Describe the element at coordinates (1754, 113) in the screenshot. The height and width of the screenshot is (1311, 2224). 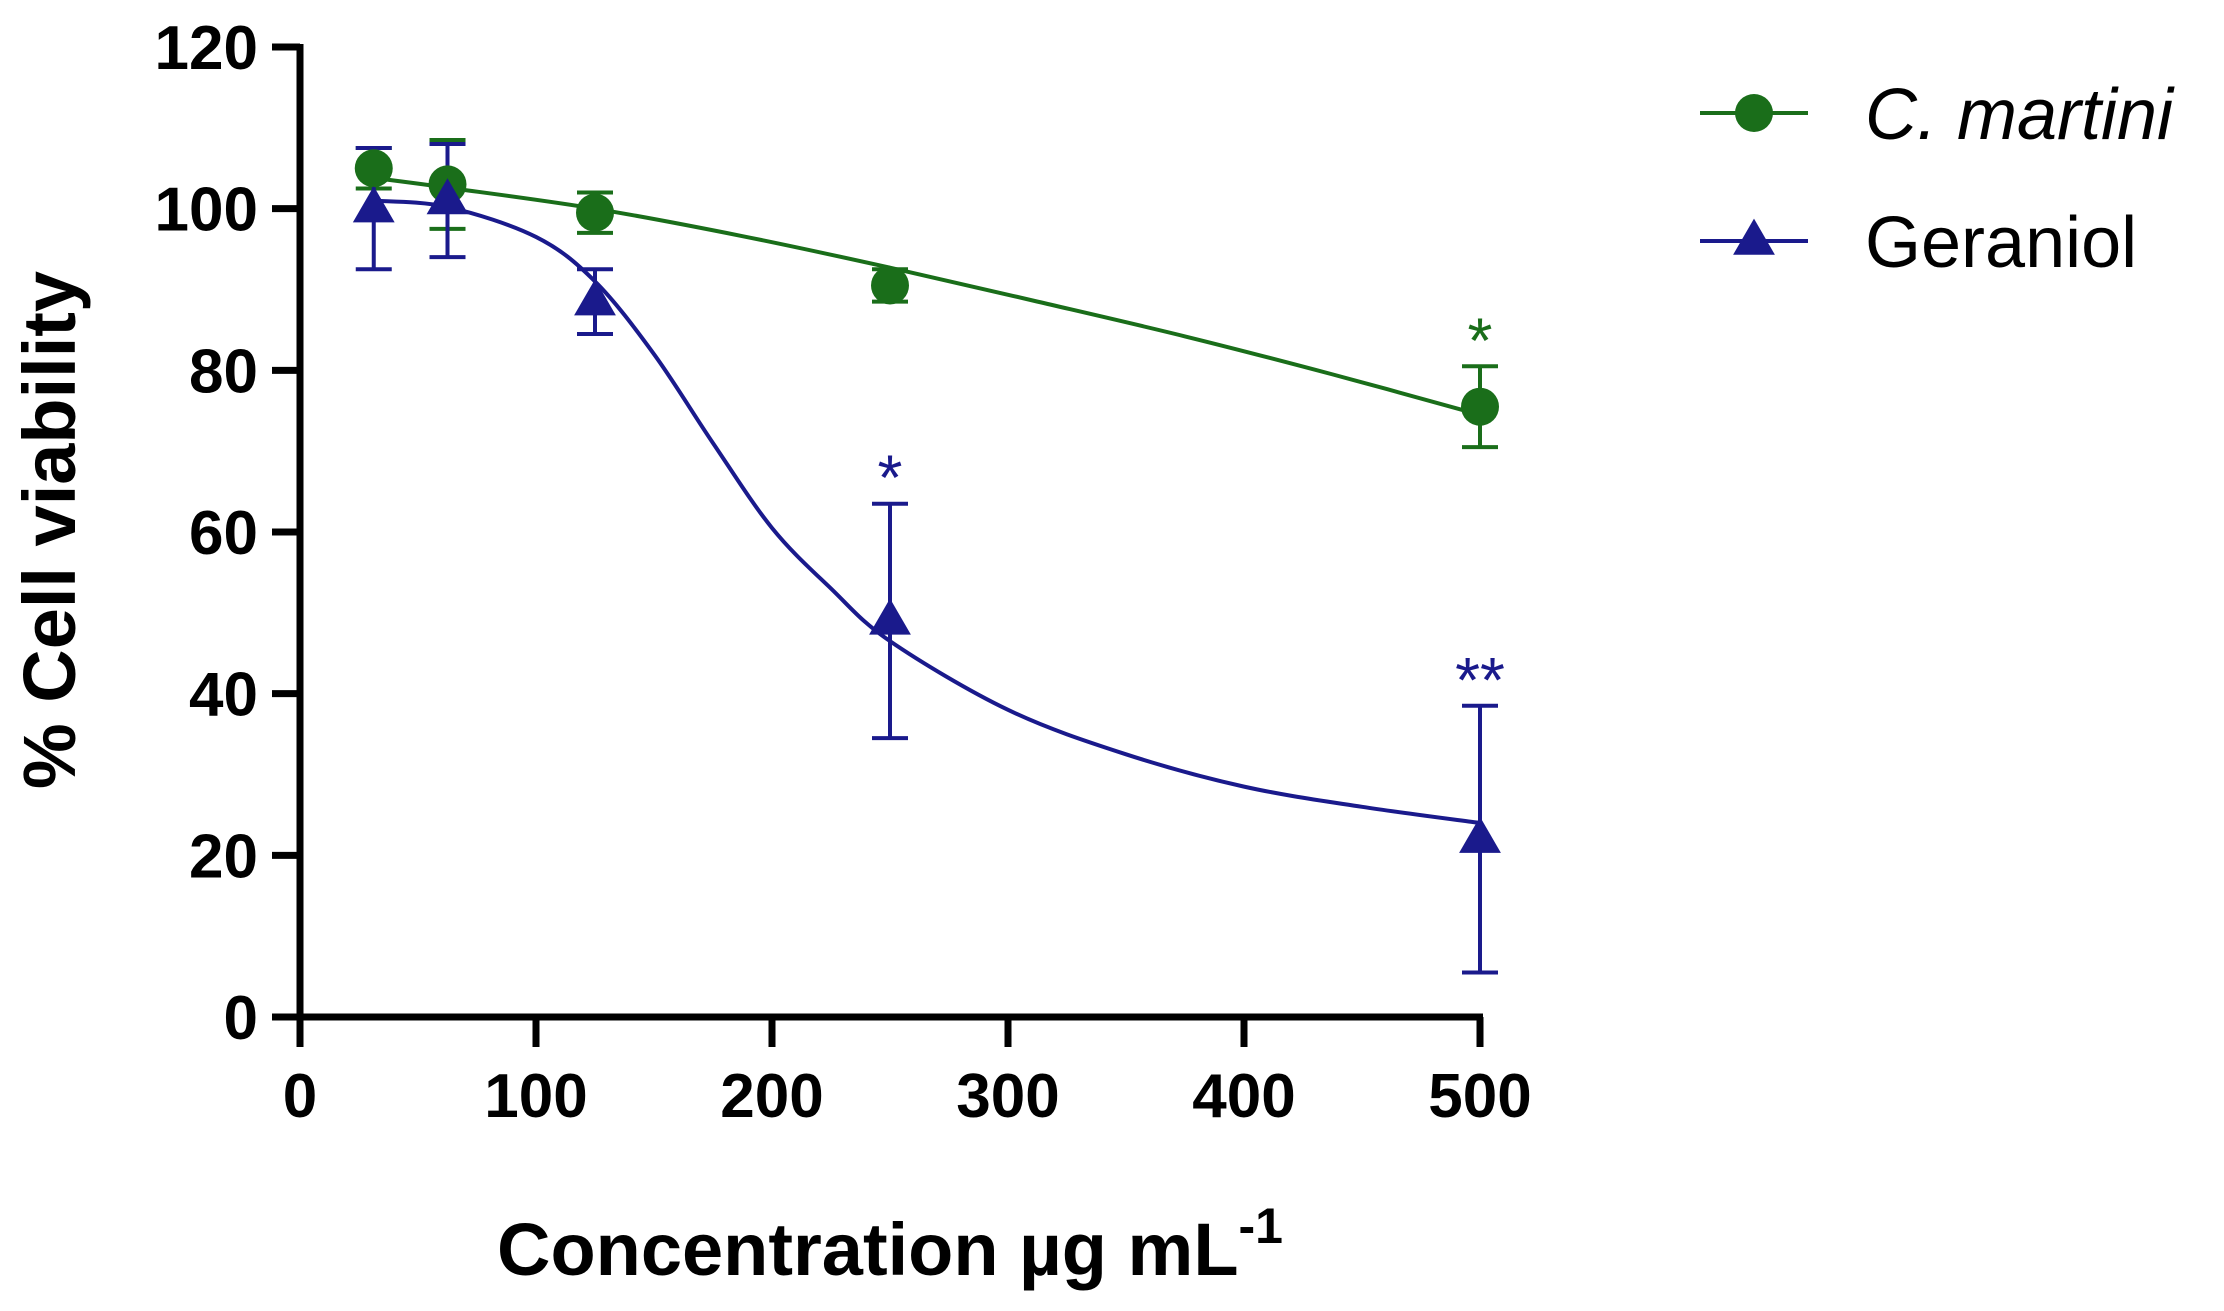
I see `c-martini-legend-marker` at that location.